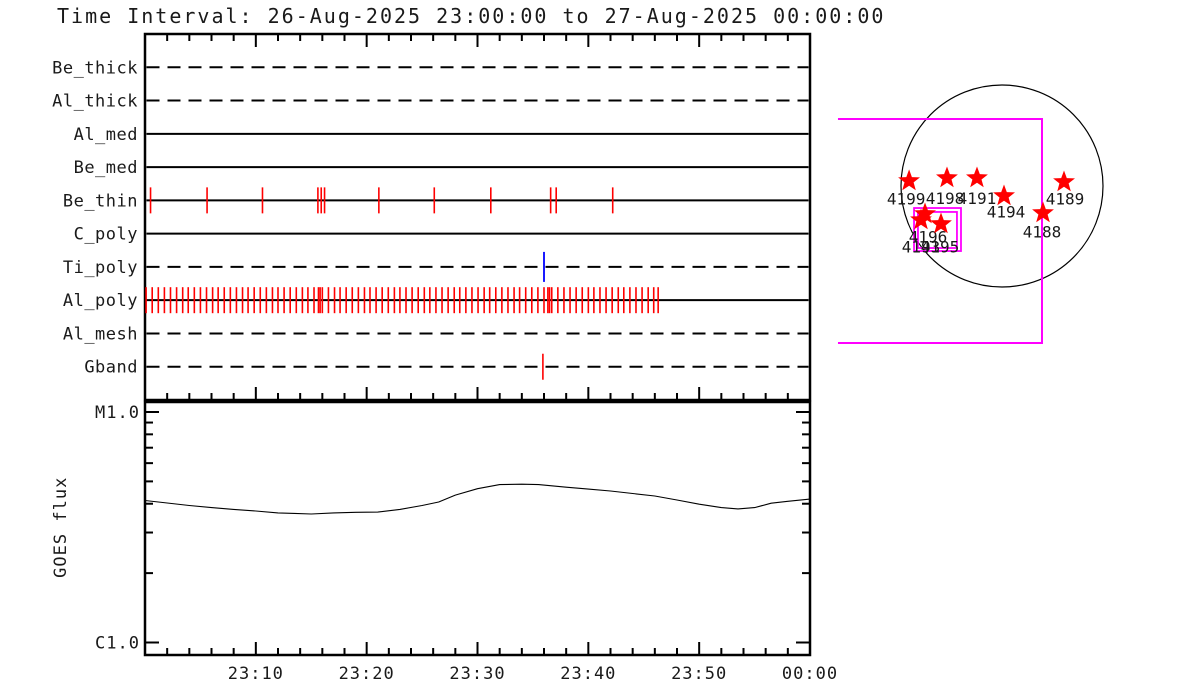  Describe the element at coordinates (430, 102) in the screenshot. I see `filter-row-Al_thick: Al_thick` at that location.